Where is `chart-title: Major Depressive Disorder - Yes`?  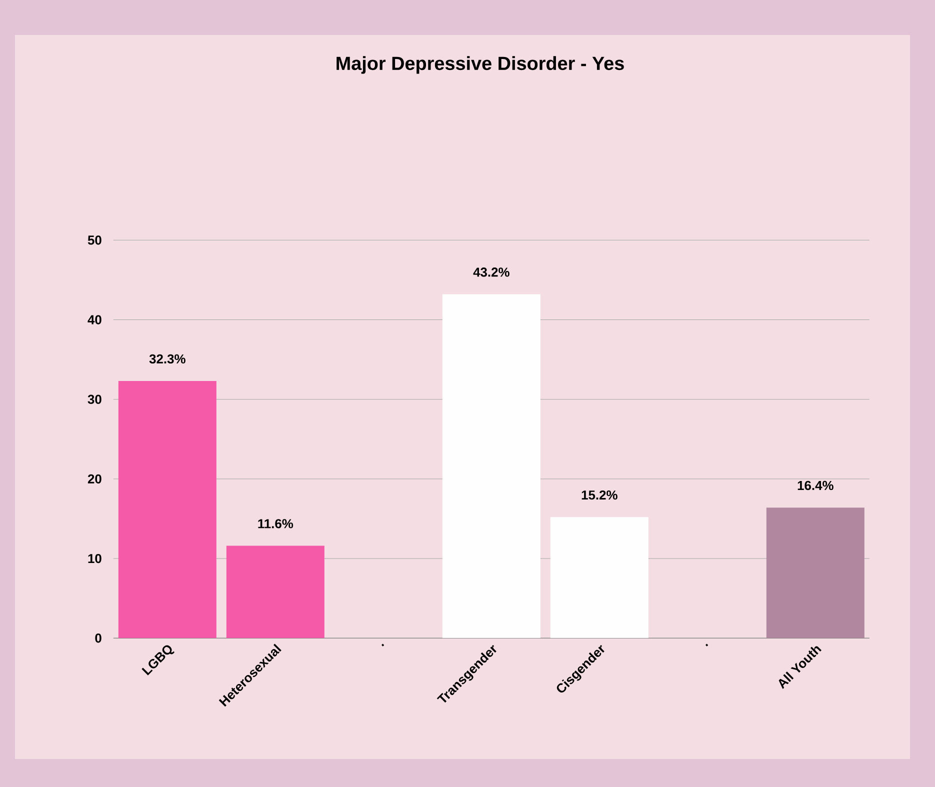
chart-title: Major Depressive Disorder - Yes is located at coordinates (480, 65).